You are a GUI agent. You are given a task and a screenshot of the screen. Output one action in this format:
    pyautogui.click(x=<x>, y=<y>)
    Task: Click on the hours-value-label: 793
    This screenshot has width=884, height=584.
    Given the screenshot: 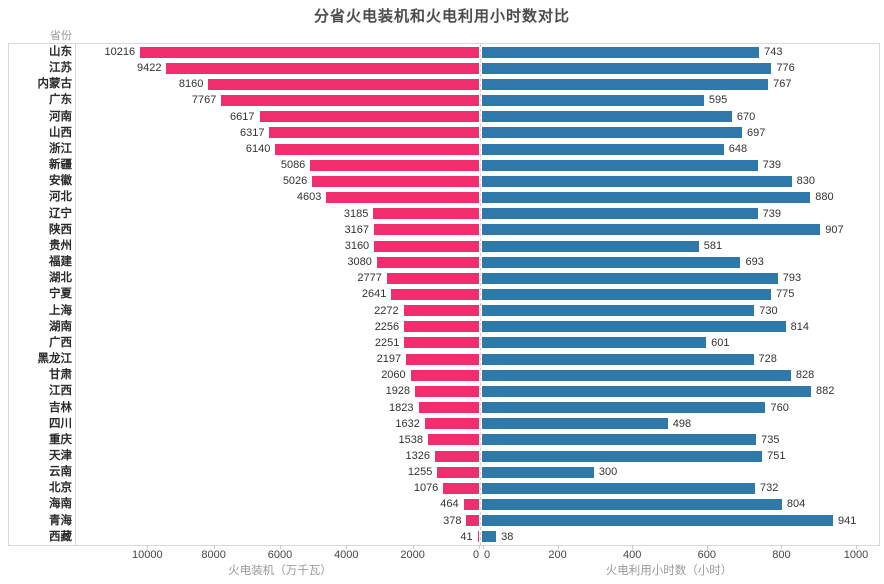 What is the action you would take?
    pyautogui.click(x=792, y=278)
    